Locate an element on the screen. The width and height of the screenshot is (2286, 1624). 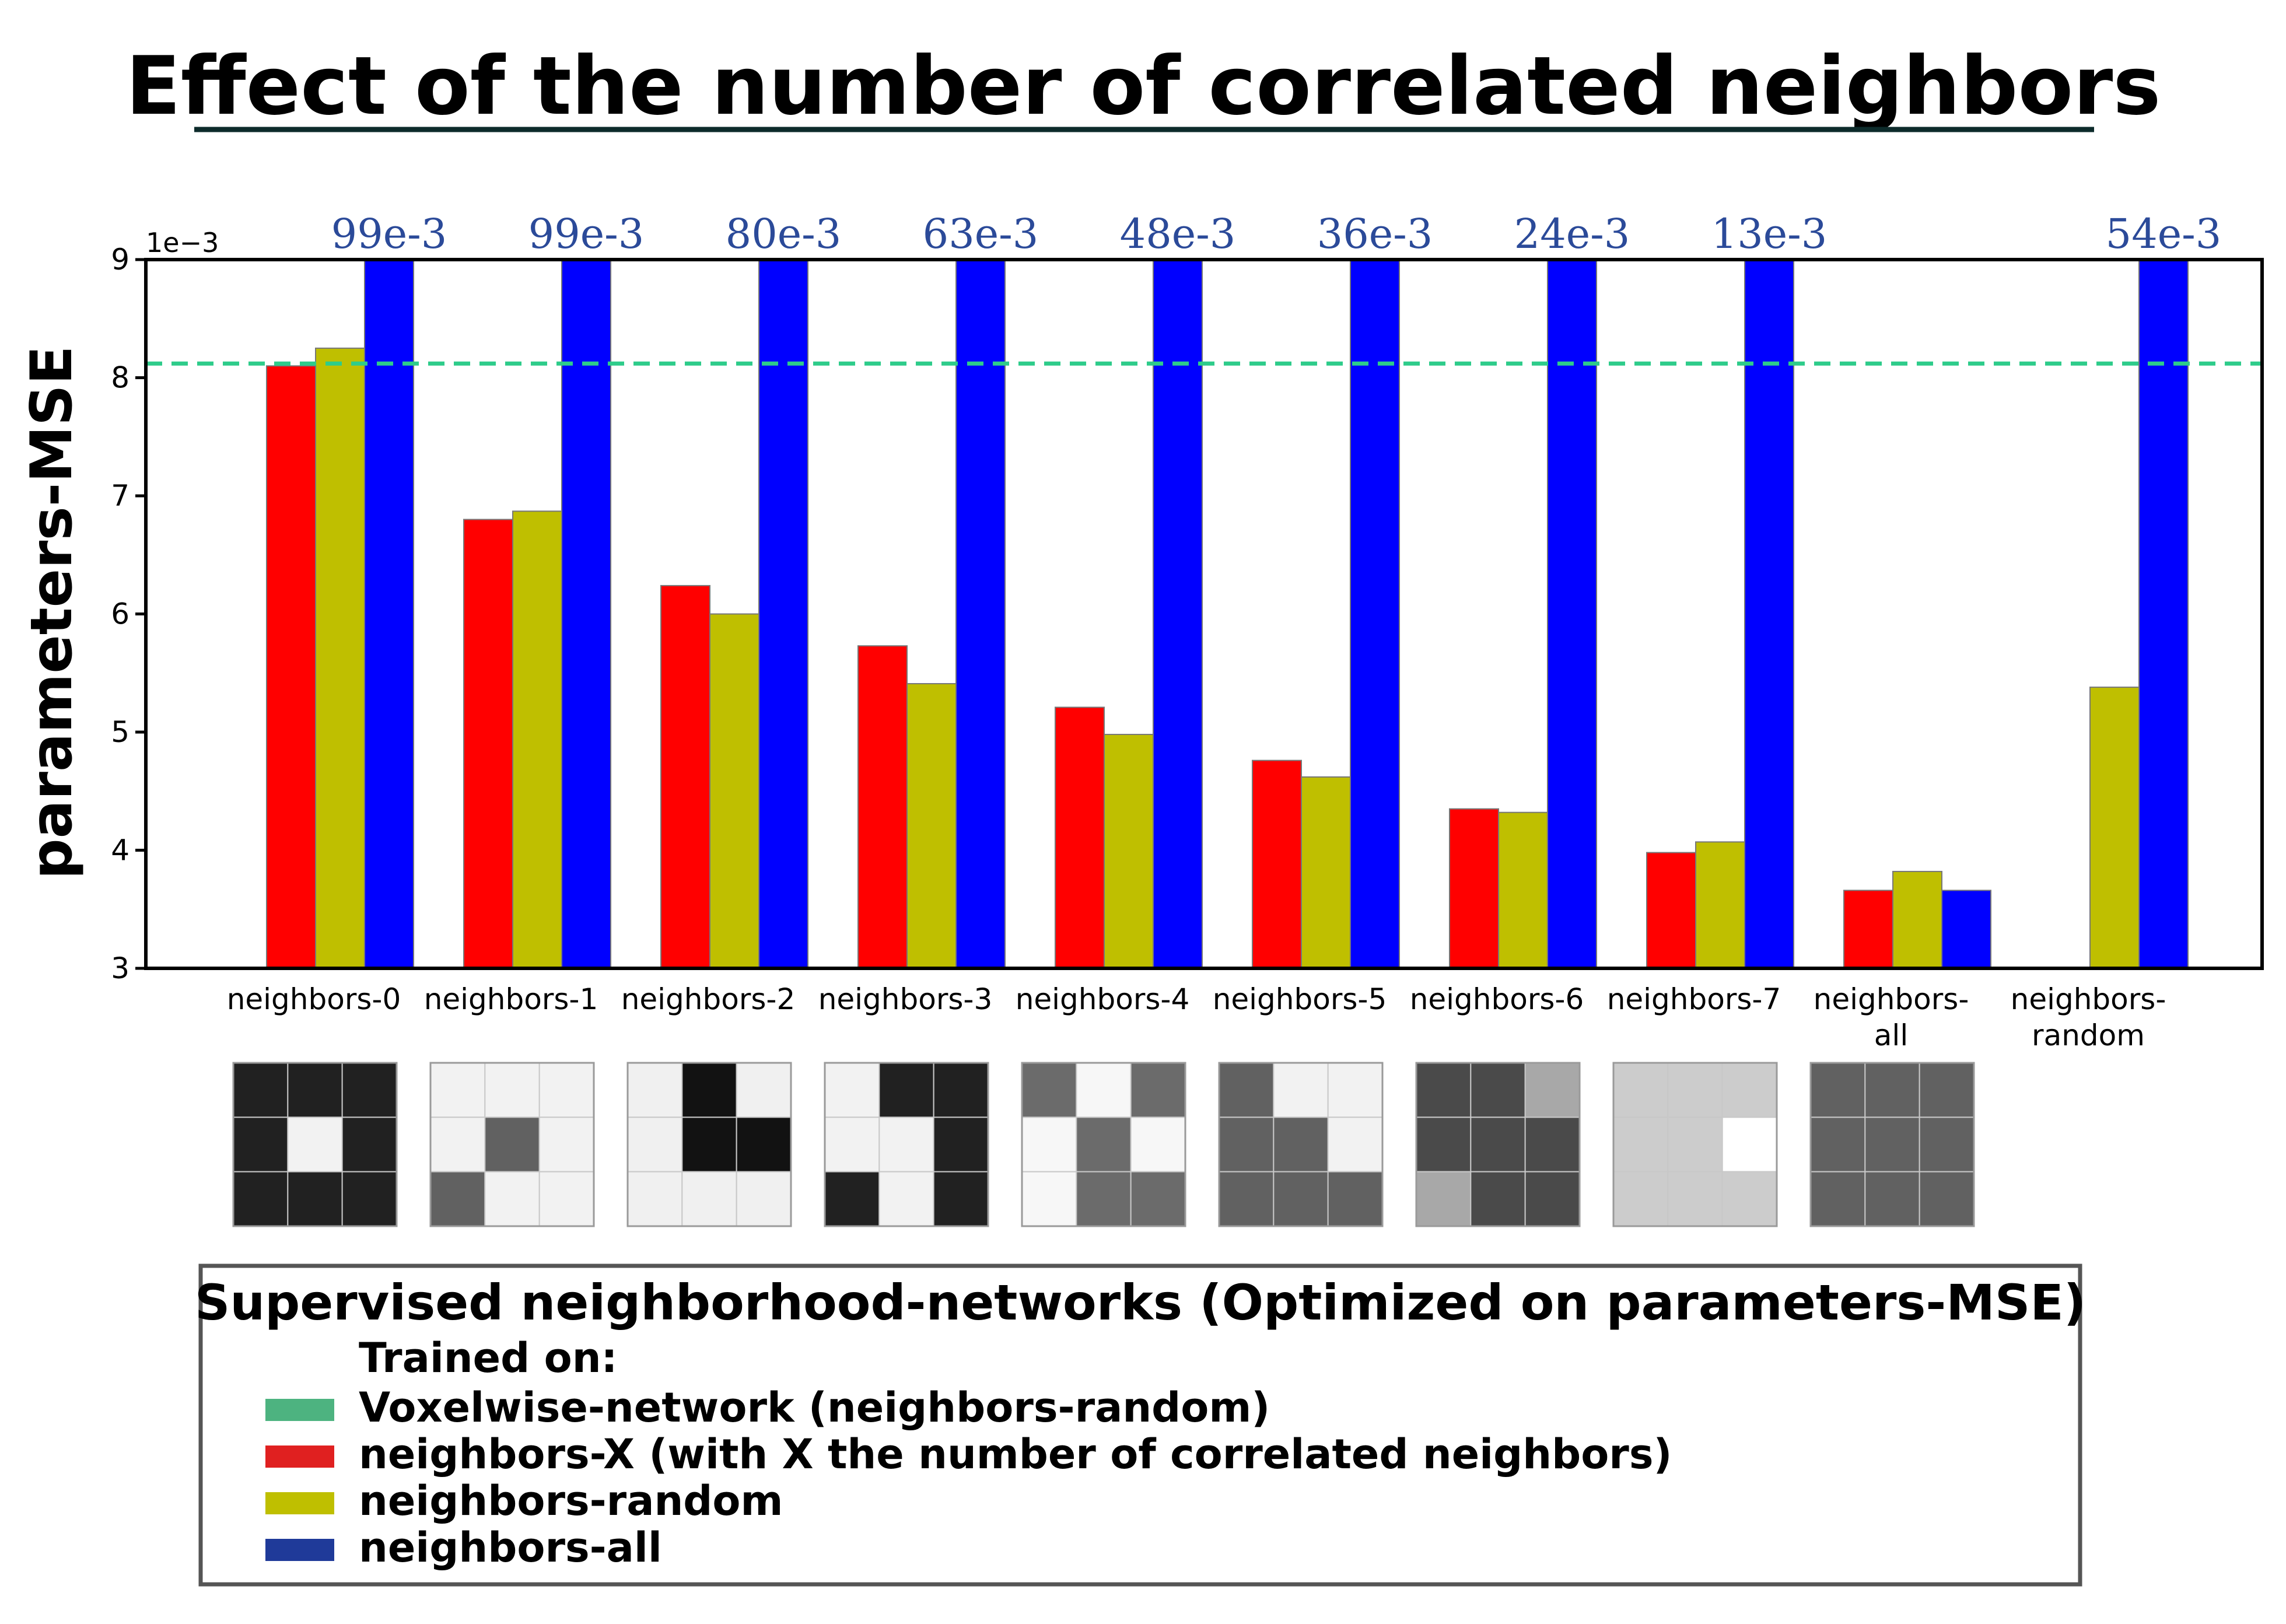
x-tick-label: neighbors-5 is located at coordinates (1300, 999).